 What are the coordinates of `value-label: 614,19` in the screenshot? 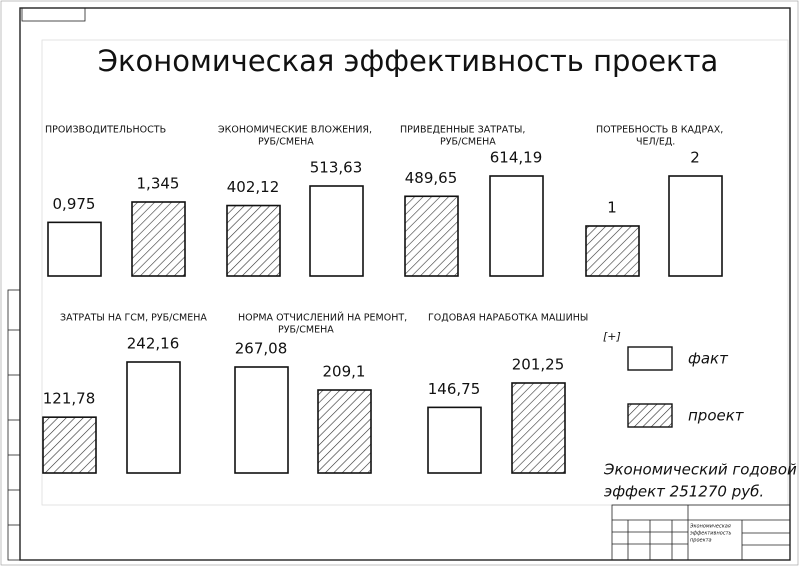 It's located at (516, 158).